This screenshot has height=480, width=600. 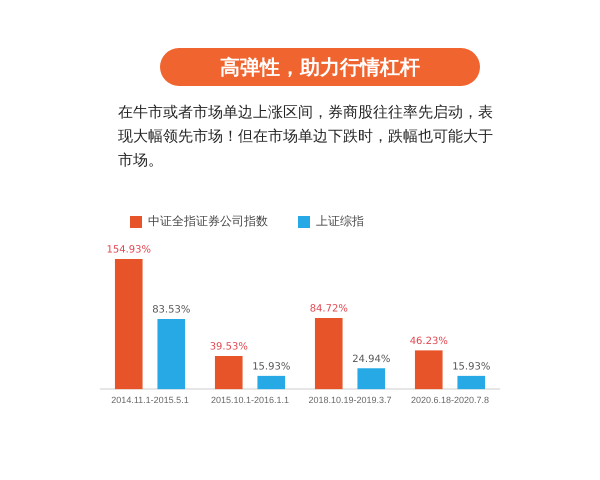 I want to click on x-tick-label: 2014.11.1-2015.5.1, so click(x=150, y=400).